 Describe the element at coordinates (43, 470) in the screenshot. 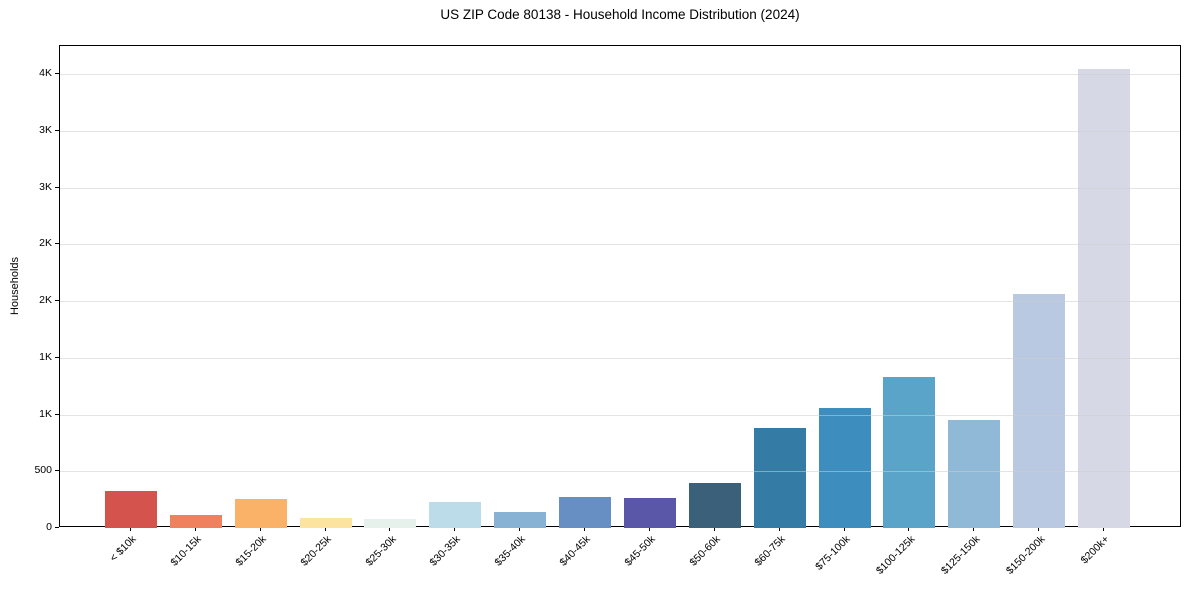

I see `y-tick-label: 500` at that location.